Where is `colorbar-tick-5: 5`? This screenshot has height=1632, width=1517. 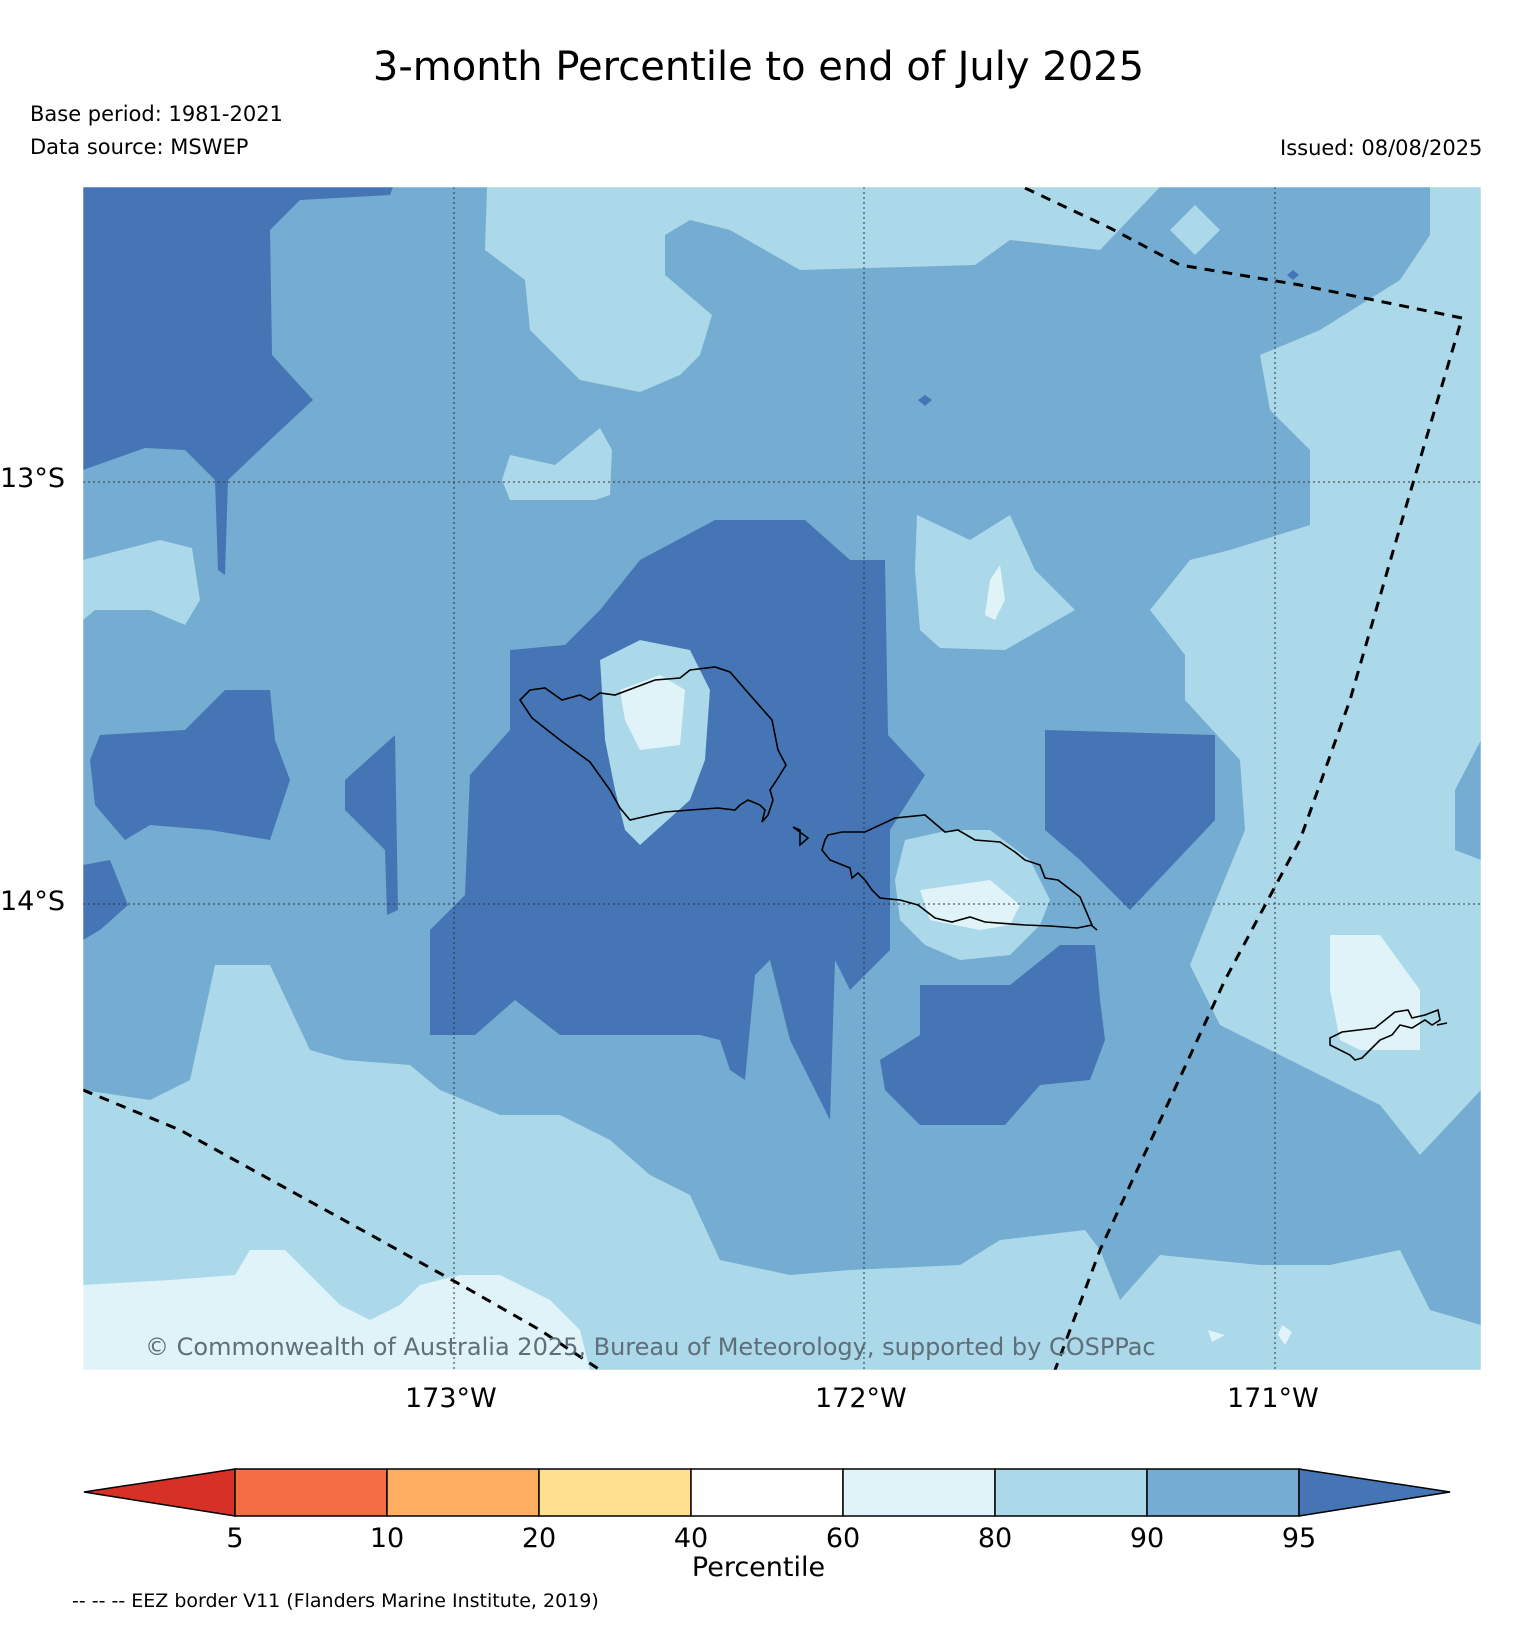 colorbar-tick-5: 5 is located at coordinates (235, 1538).